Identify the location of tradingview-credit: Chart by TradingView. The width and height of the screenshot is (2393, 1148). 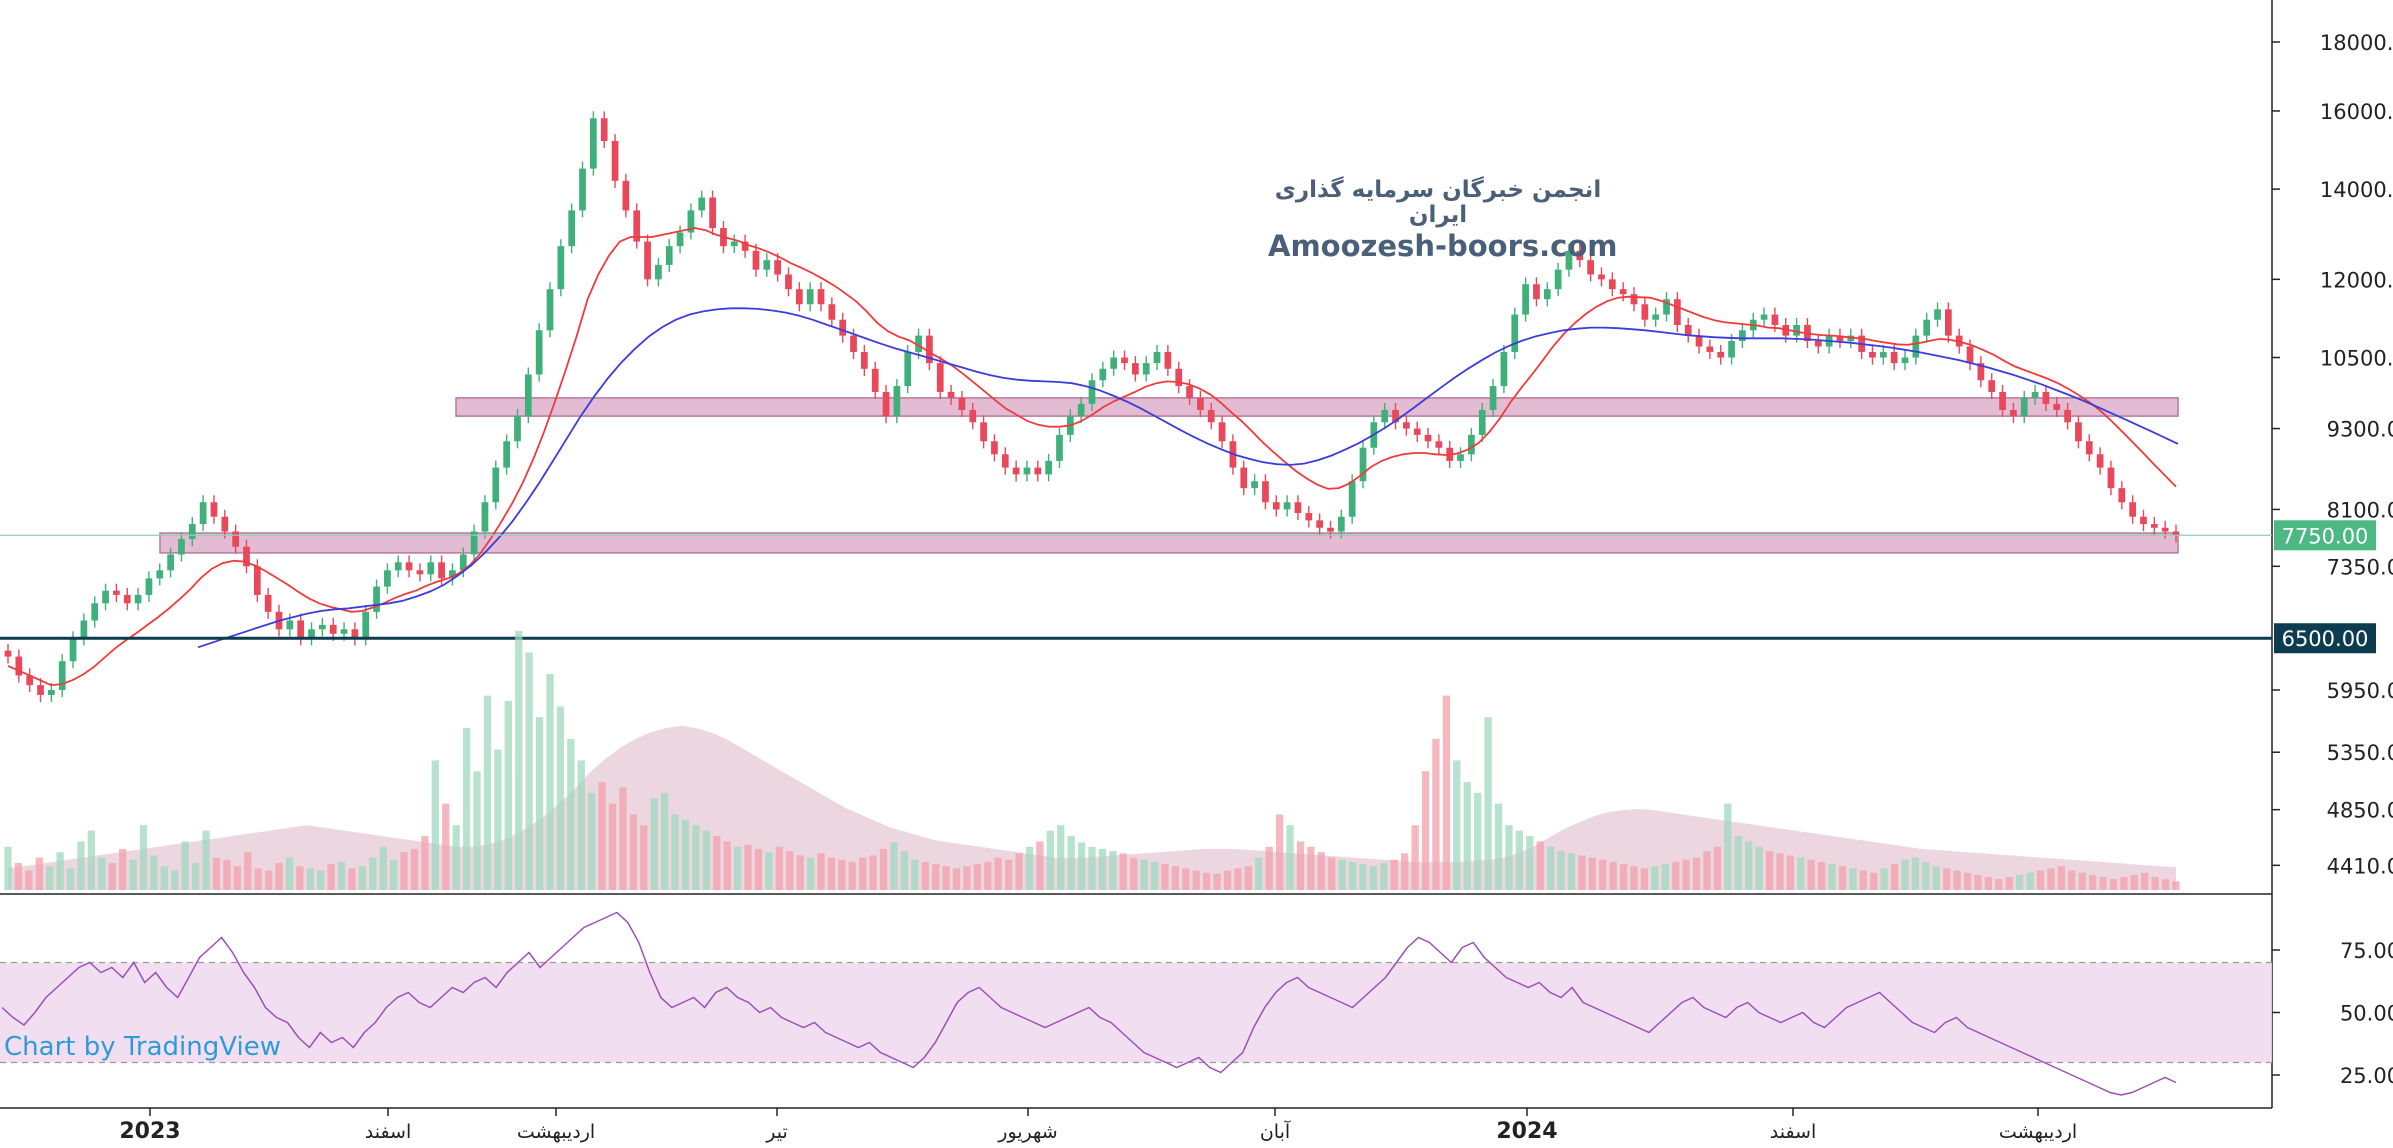
(142, 1047).